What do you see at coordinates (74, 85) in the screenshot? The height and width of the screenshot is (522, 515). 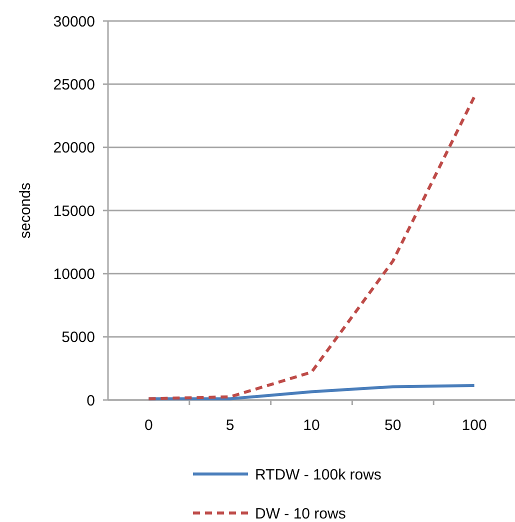 I see `y-tick-label: 25000` at bounding box center [74, 85].